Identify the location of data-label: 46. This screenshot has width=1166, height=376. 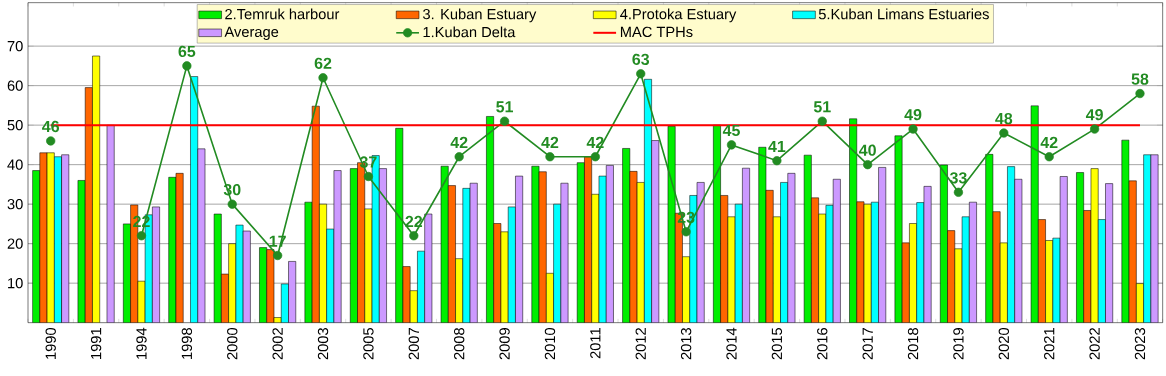
(51, 126).